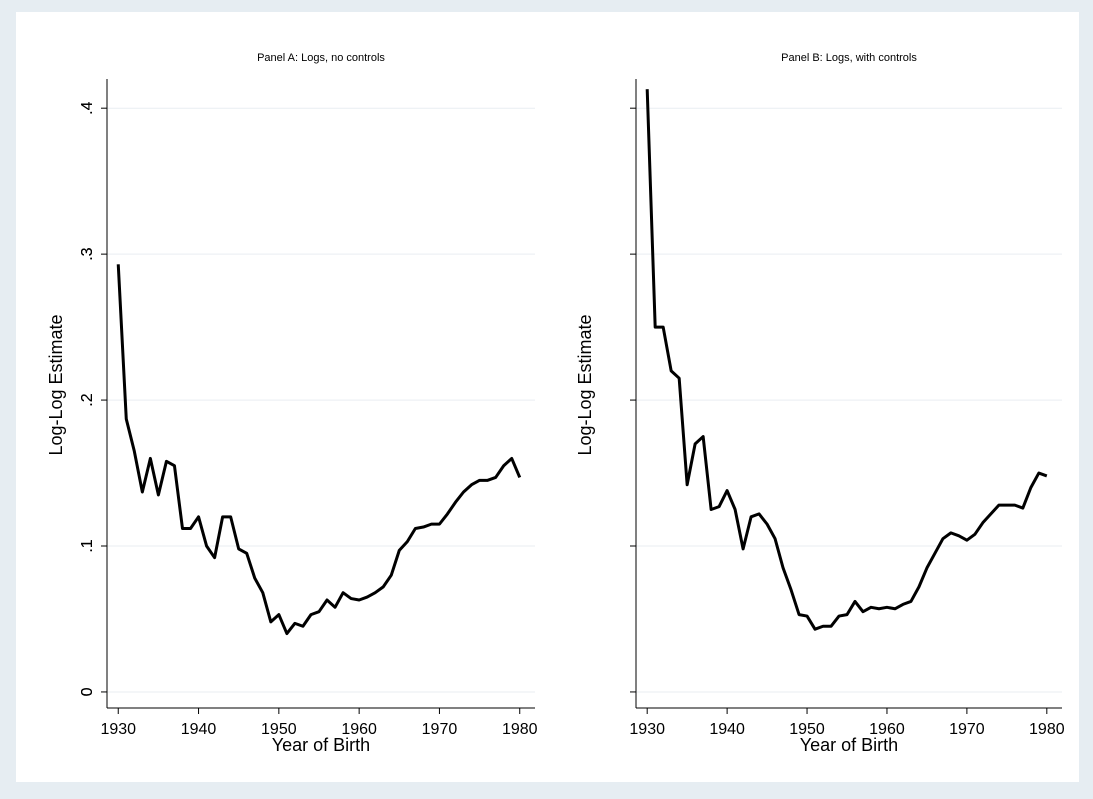 The image size is (1093, 799). What do you see at coordinates (87, 545) in the screenshot?
I see `y-tick-label: .1` at bounding box center [87, 545].